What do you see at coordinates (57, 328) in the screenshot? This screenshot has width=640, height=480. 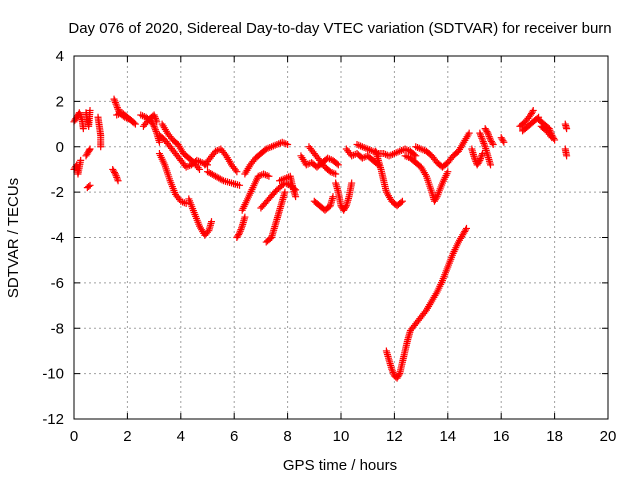 I see `y-tick-label: -8` at bounding box center [57, 328].